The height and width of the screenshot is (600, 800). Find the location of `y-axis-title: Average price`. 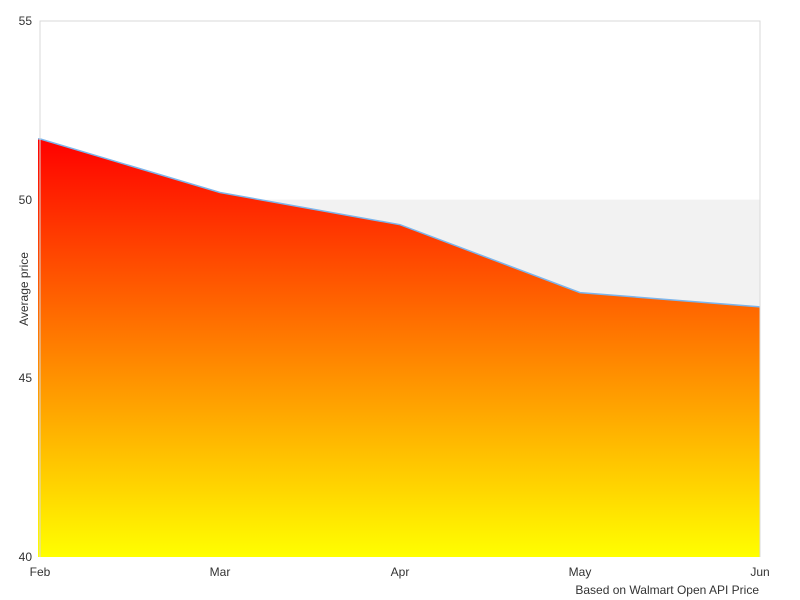

y-axis-title: Average price is located at coordinates (24, 289).